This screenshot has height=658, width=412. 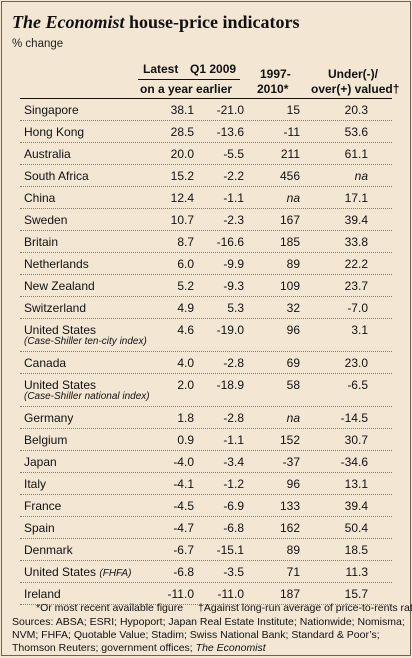 I want to click on country-name: Switzerland, so click(x=55, y=308).